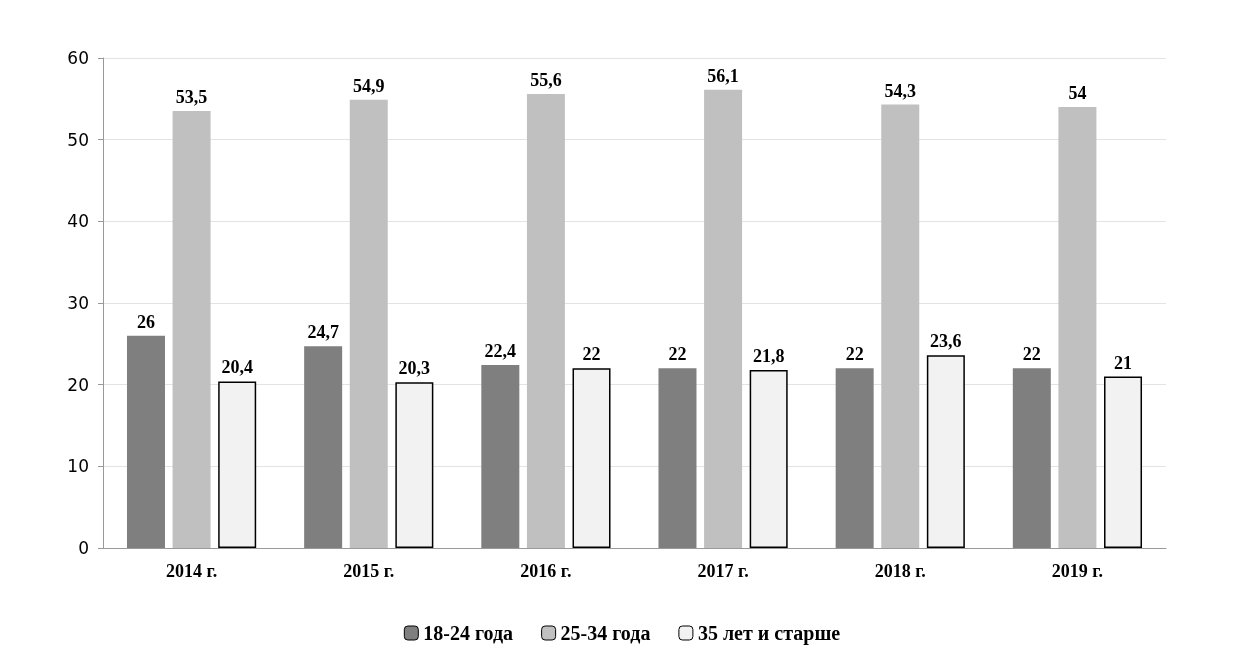  What do you see at coordinates (414, 368) in the screenshot?
I see `data-label: 20,3` at bounding box center [414, 368].